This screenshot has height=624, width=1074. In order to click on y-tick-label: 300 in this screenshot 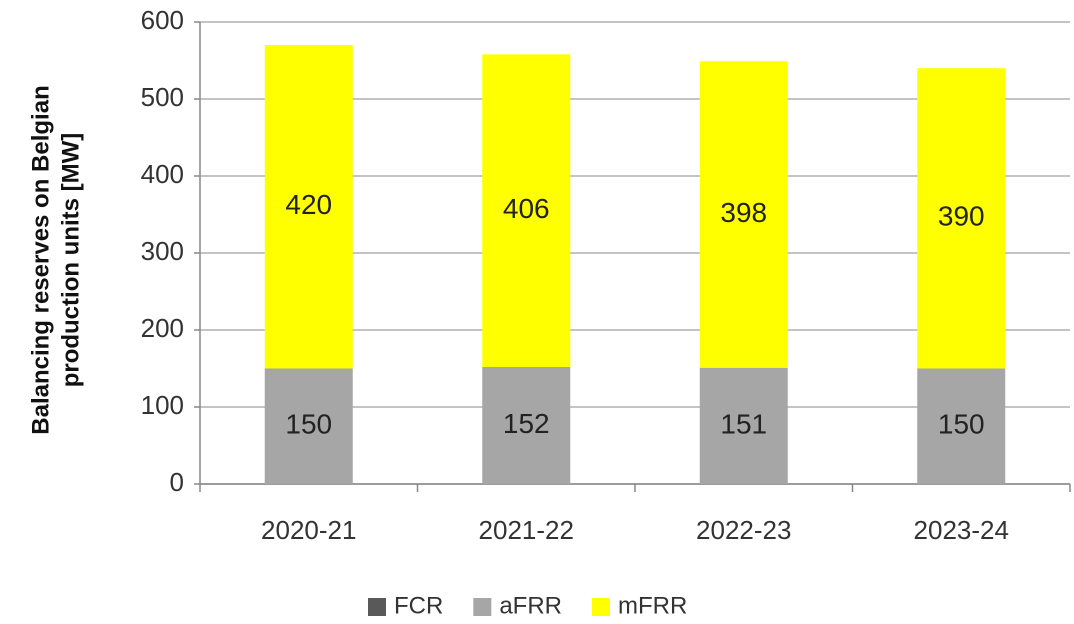, I will do `click(162, 251)`.